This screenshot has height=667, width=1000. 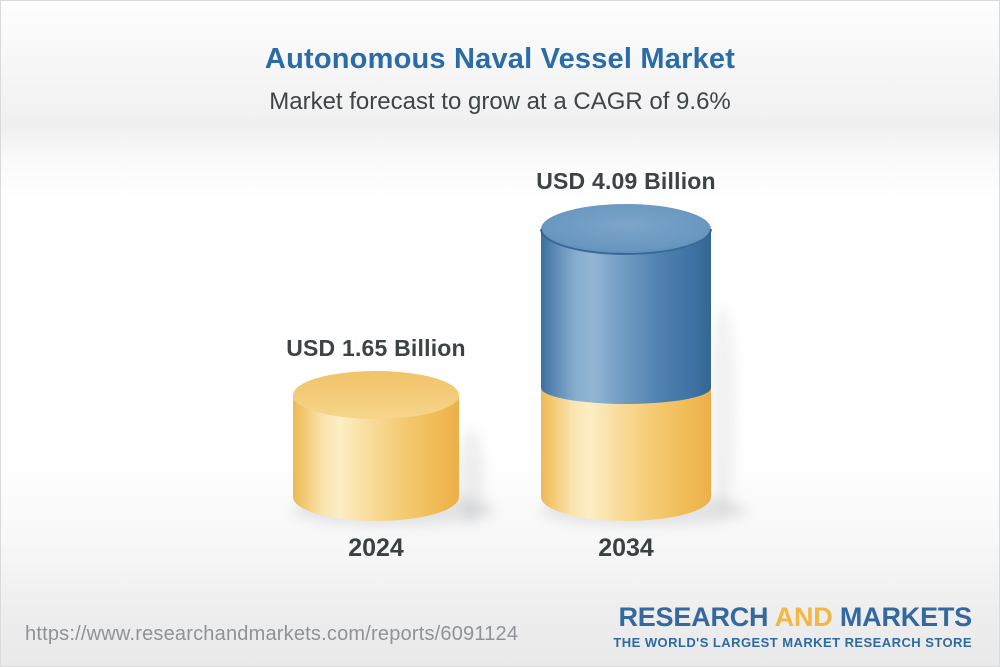 I want to click on bar-2034-top, so click(x=626, y=229).